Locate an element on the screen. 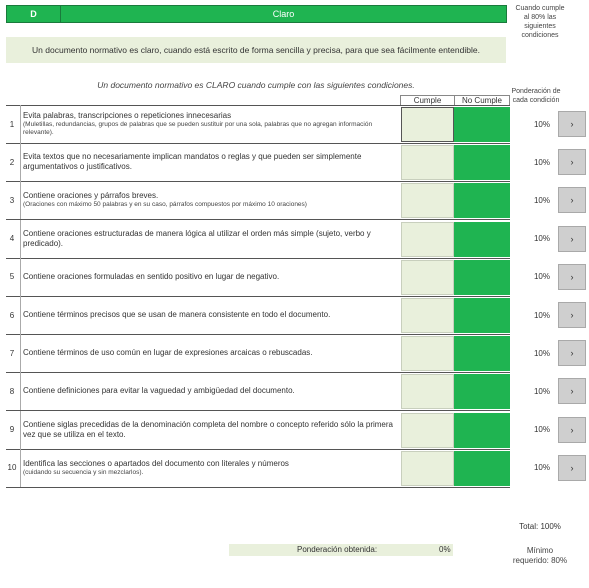  minimo-requerido: Mínimo requerido: 80% is located at coordinates (540, 555).